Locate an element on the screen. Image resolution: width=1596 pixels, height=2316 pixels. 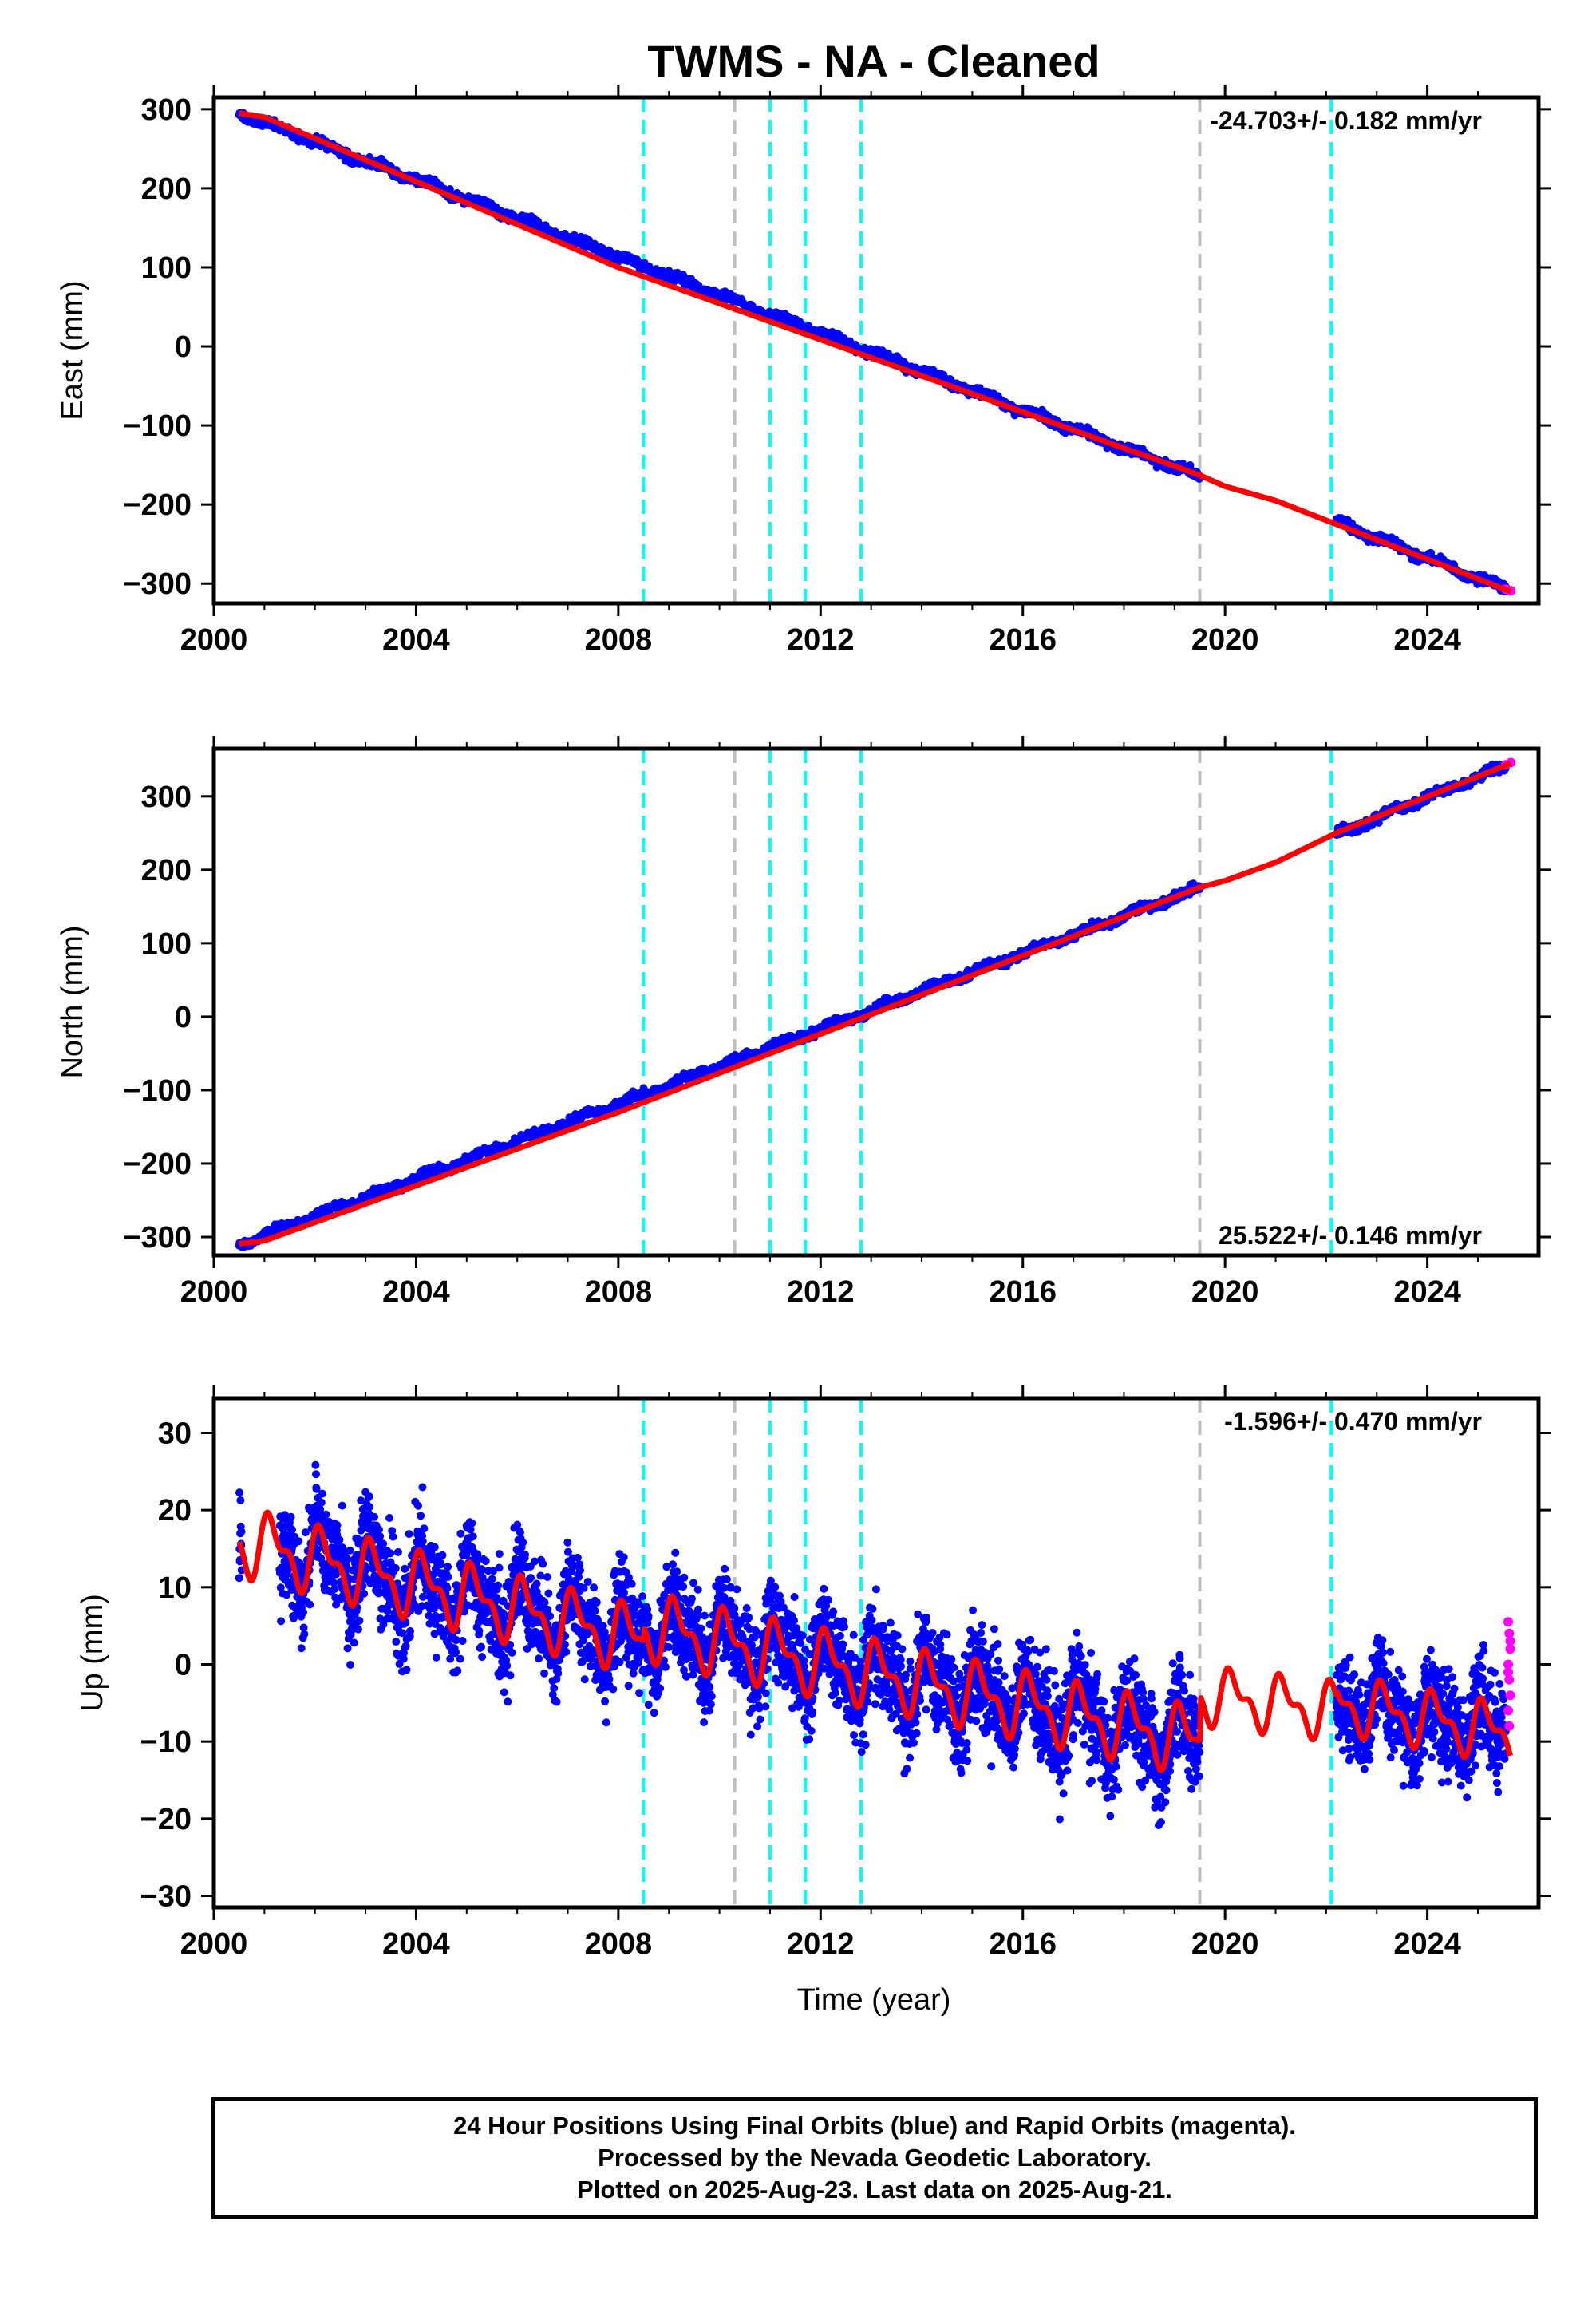
rate-label: -24.703+/- 0.182 mm/yr is located at coordinates (1346, 120).